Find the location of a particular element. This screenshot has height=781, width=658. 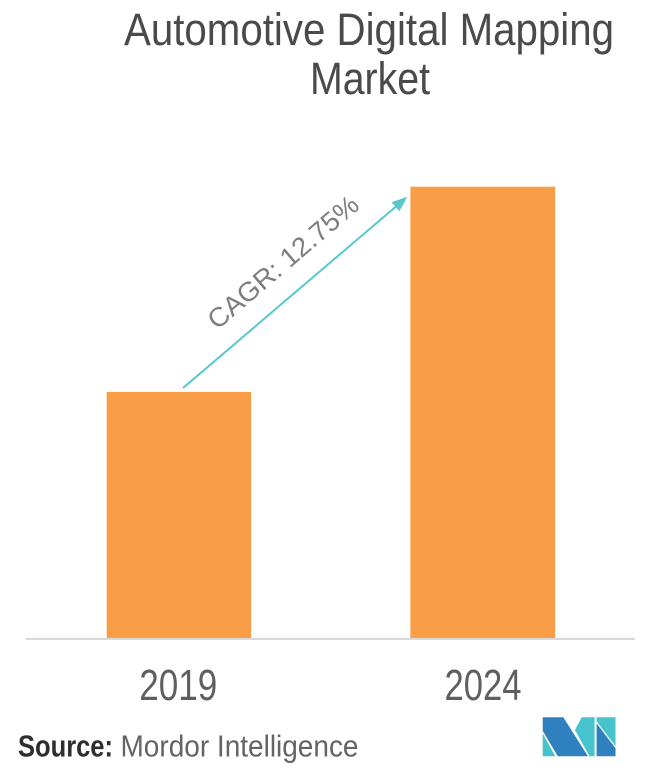

svg-text: Source: is located at coordinates (65, 746).